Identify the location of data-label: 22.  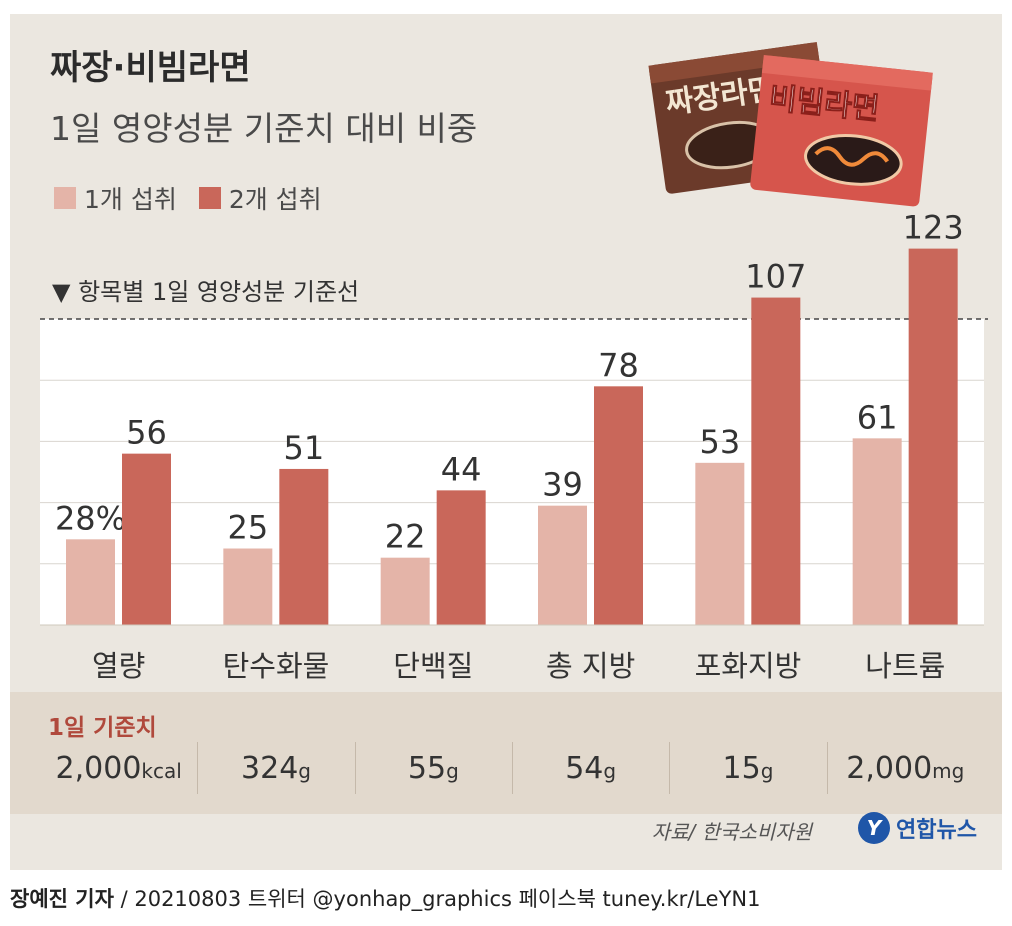
(405, 537).